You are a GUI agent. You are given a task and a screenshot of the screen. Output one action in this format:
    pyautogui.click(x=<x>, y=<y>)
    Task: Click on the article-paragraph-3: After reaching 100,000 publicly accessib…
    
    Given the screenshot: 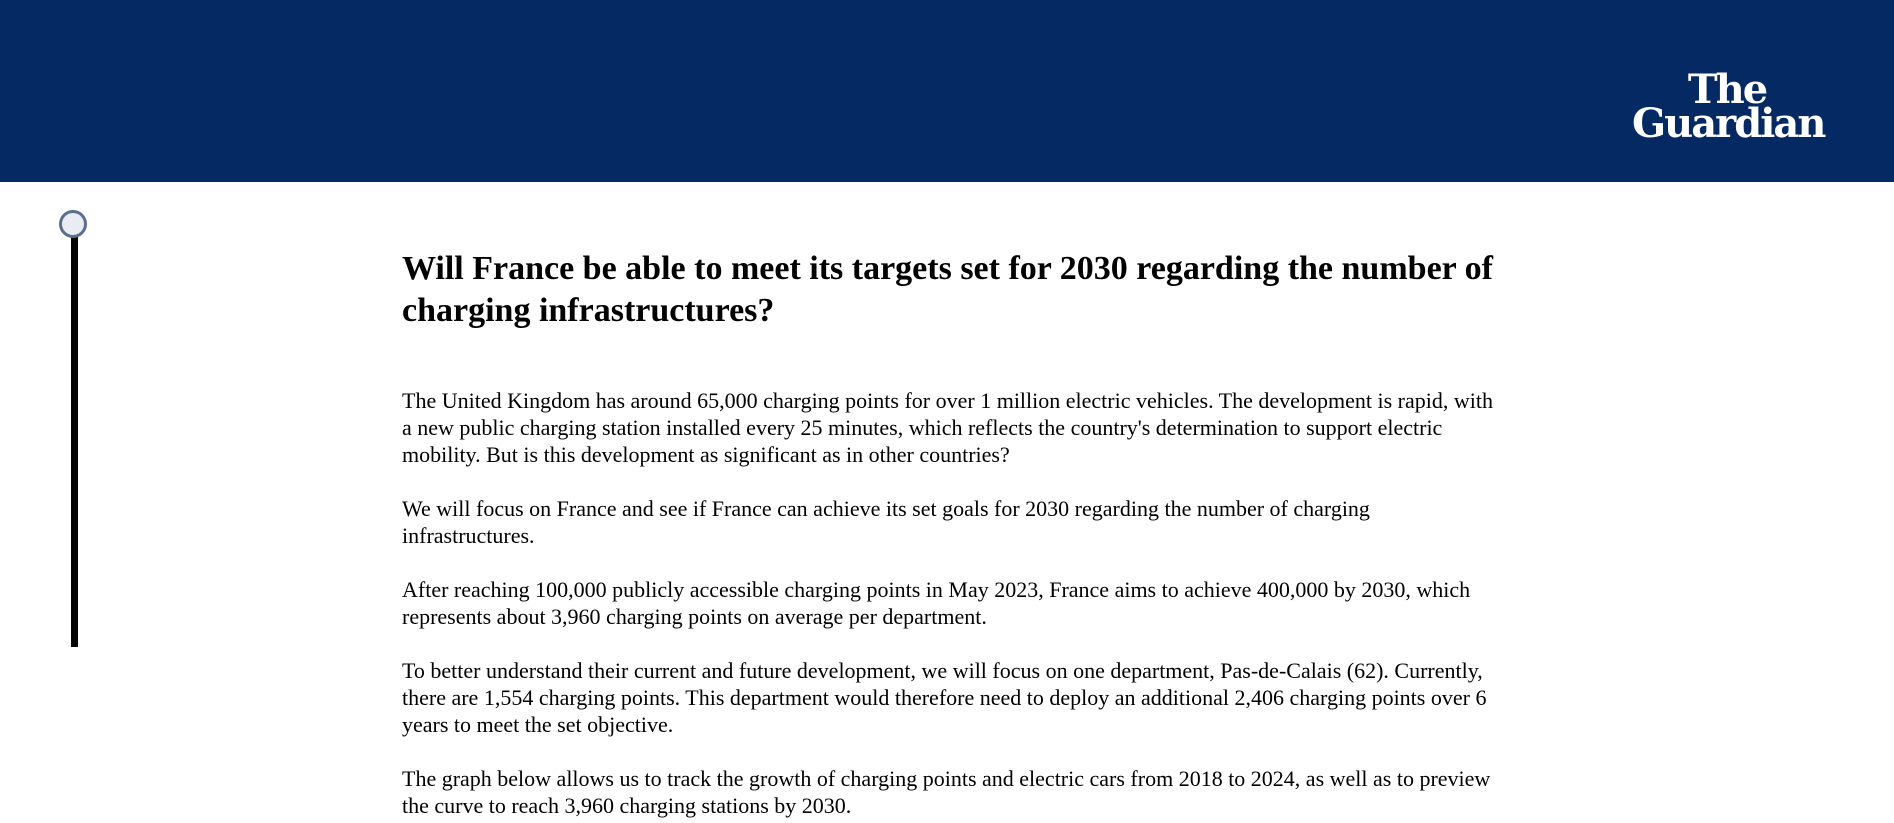 What is the action you would take?
    pyautogui.click(x=936, y=603)
    